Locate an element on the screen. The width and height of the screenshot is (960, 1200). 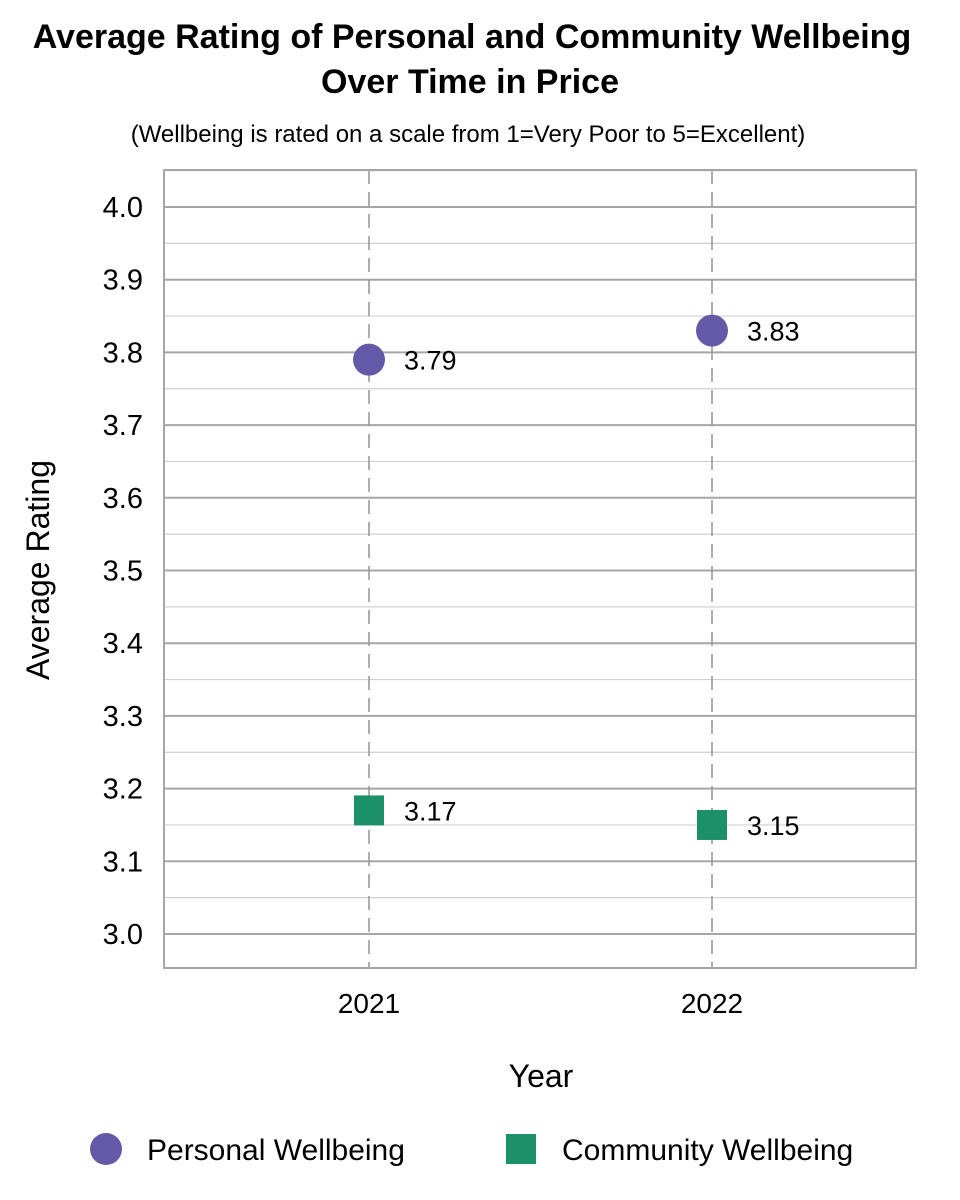
y-axis-label: Average Rating is located at coordinates (38, 570).